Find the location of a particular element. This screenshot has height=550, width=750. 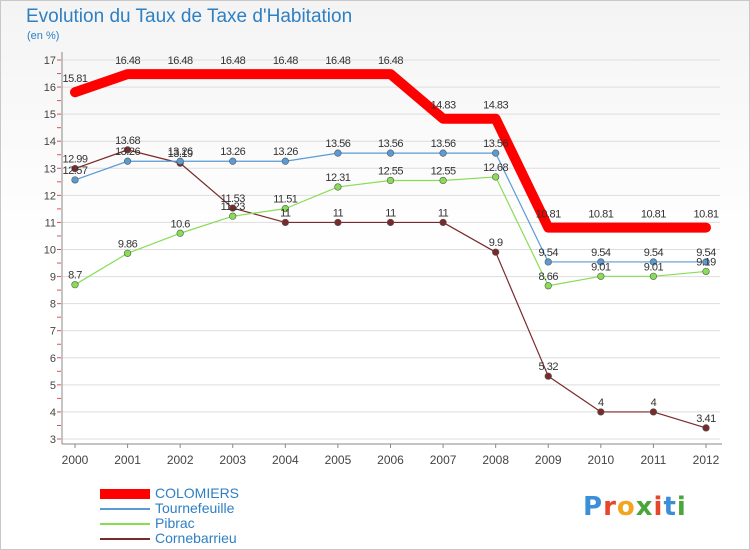

data-label: 13.19 is located at coordinates (180, 154).